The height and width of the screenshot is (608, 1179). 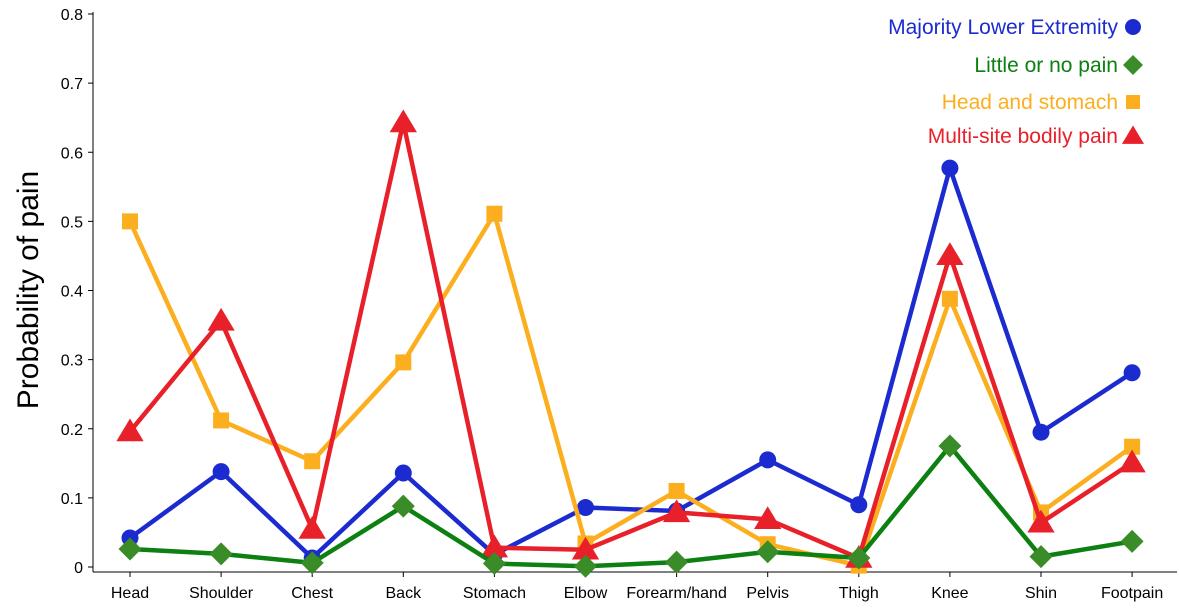 I want to click on y-axis-title: Probability of pain, so click(x=28, y=290).